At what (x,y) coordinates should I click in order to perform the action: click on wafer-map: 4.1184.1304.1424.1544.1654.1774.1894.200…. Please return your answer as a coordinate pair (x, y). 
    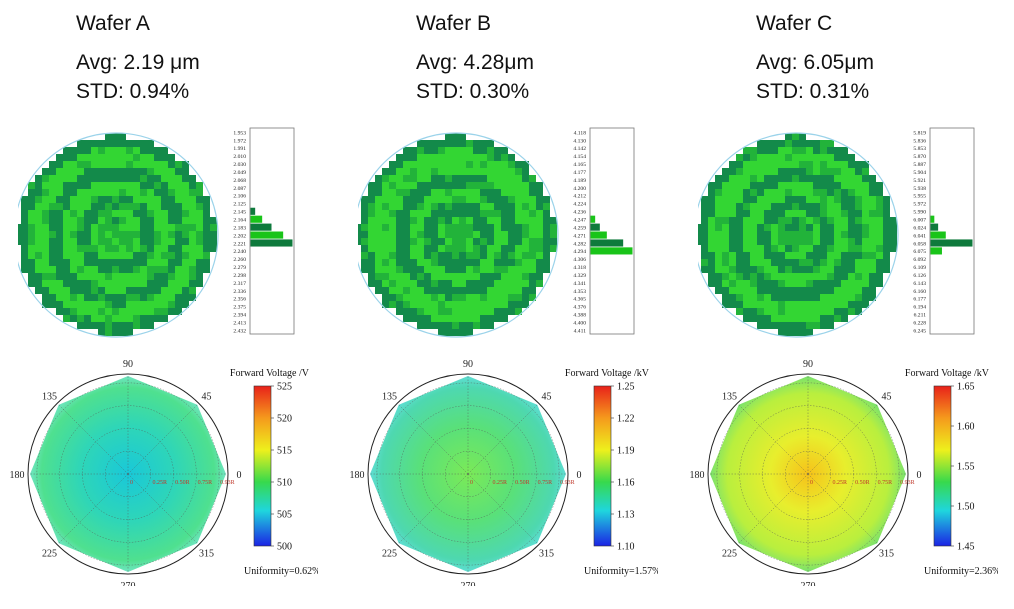
    Looking at the image, I should click on (496, 232).